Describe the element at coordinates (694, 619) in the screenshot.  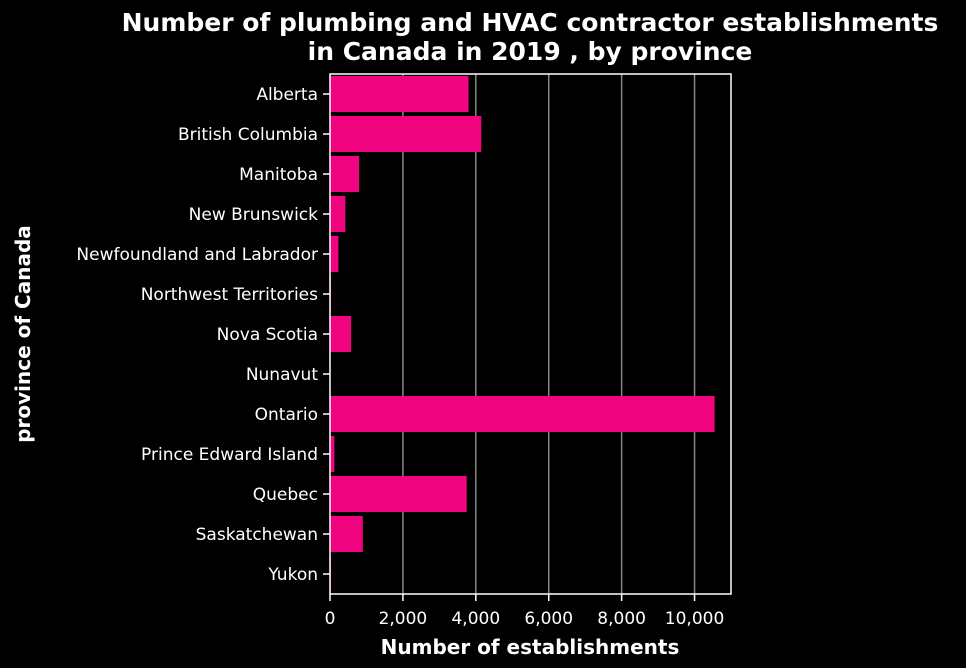
I see `x-tick-label: 10,000` at that location.